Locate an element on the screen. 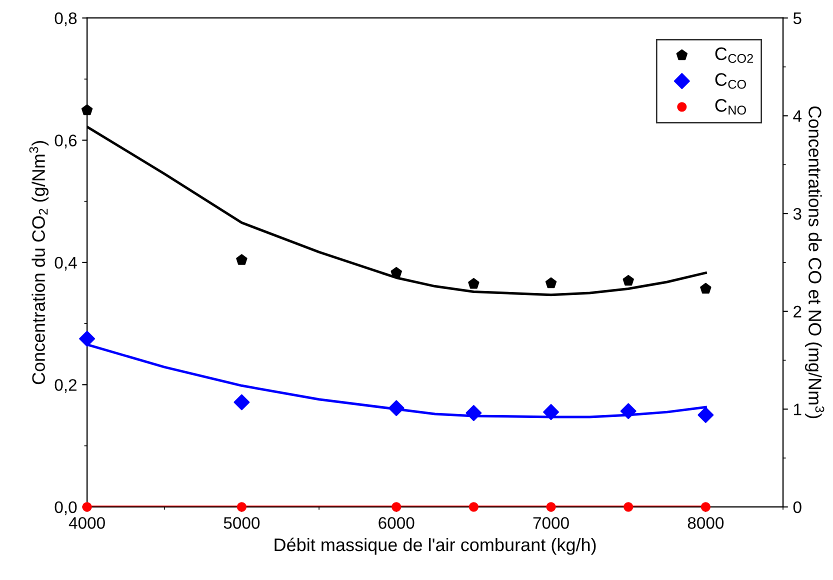  y2-tick-label: 3 is located at coordinates (797, 214).